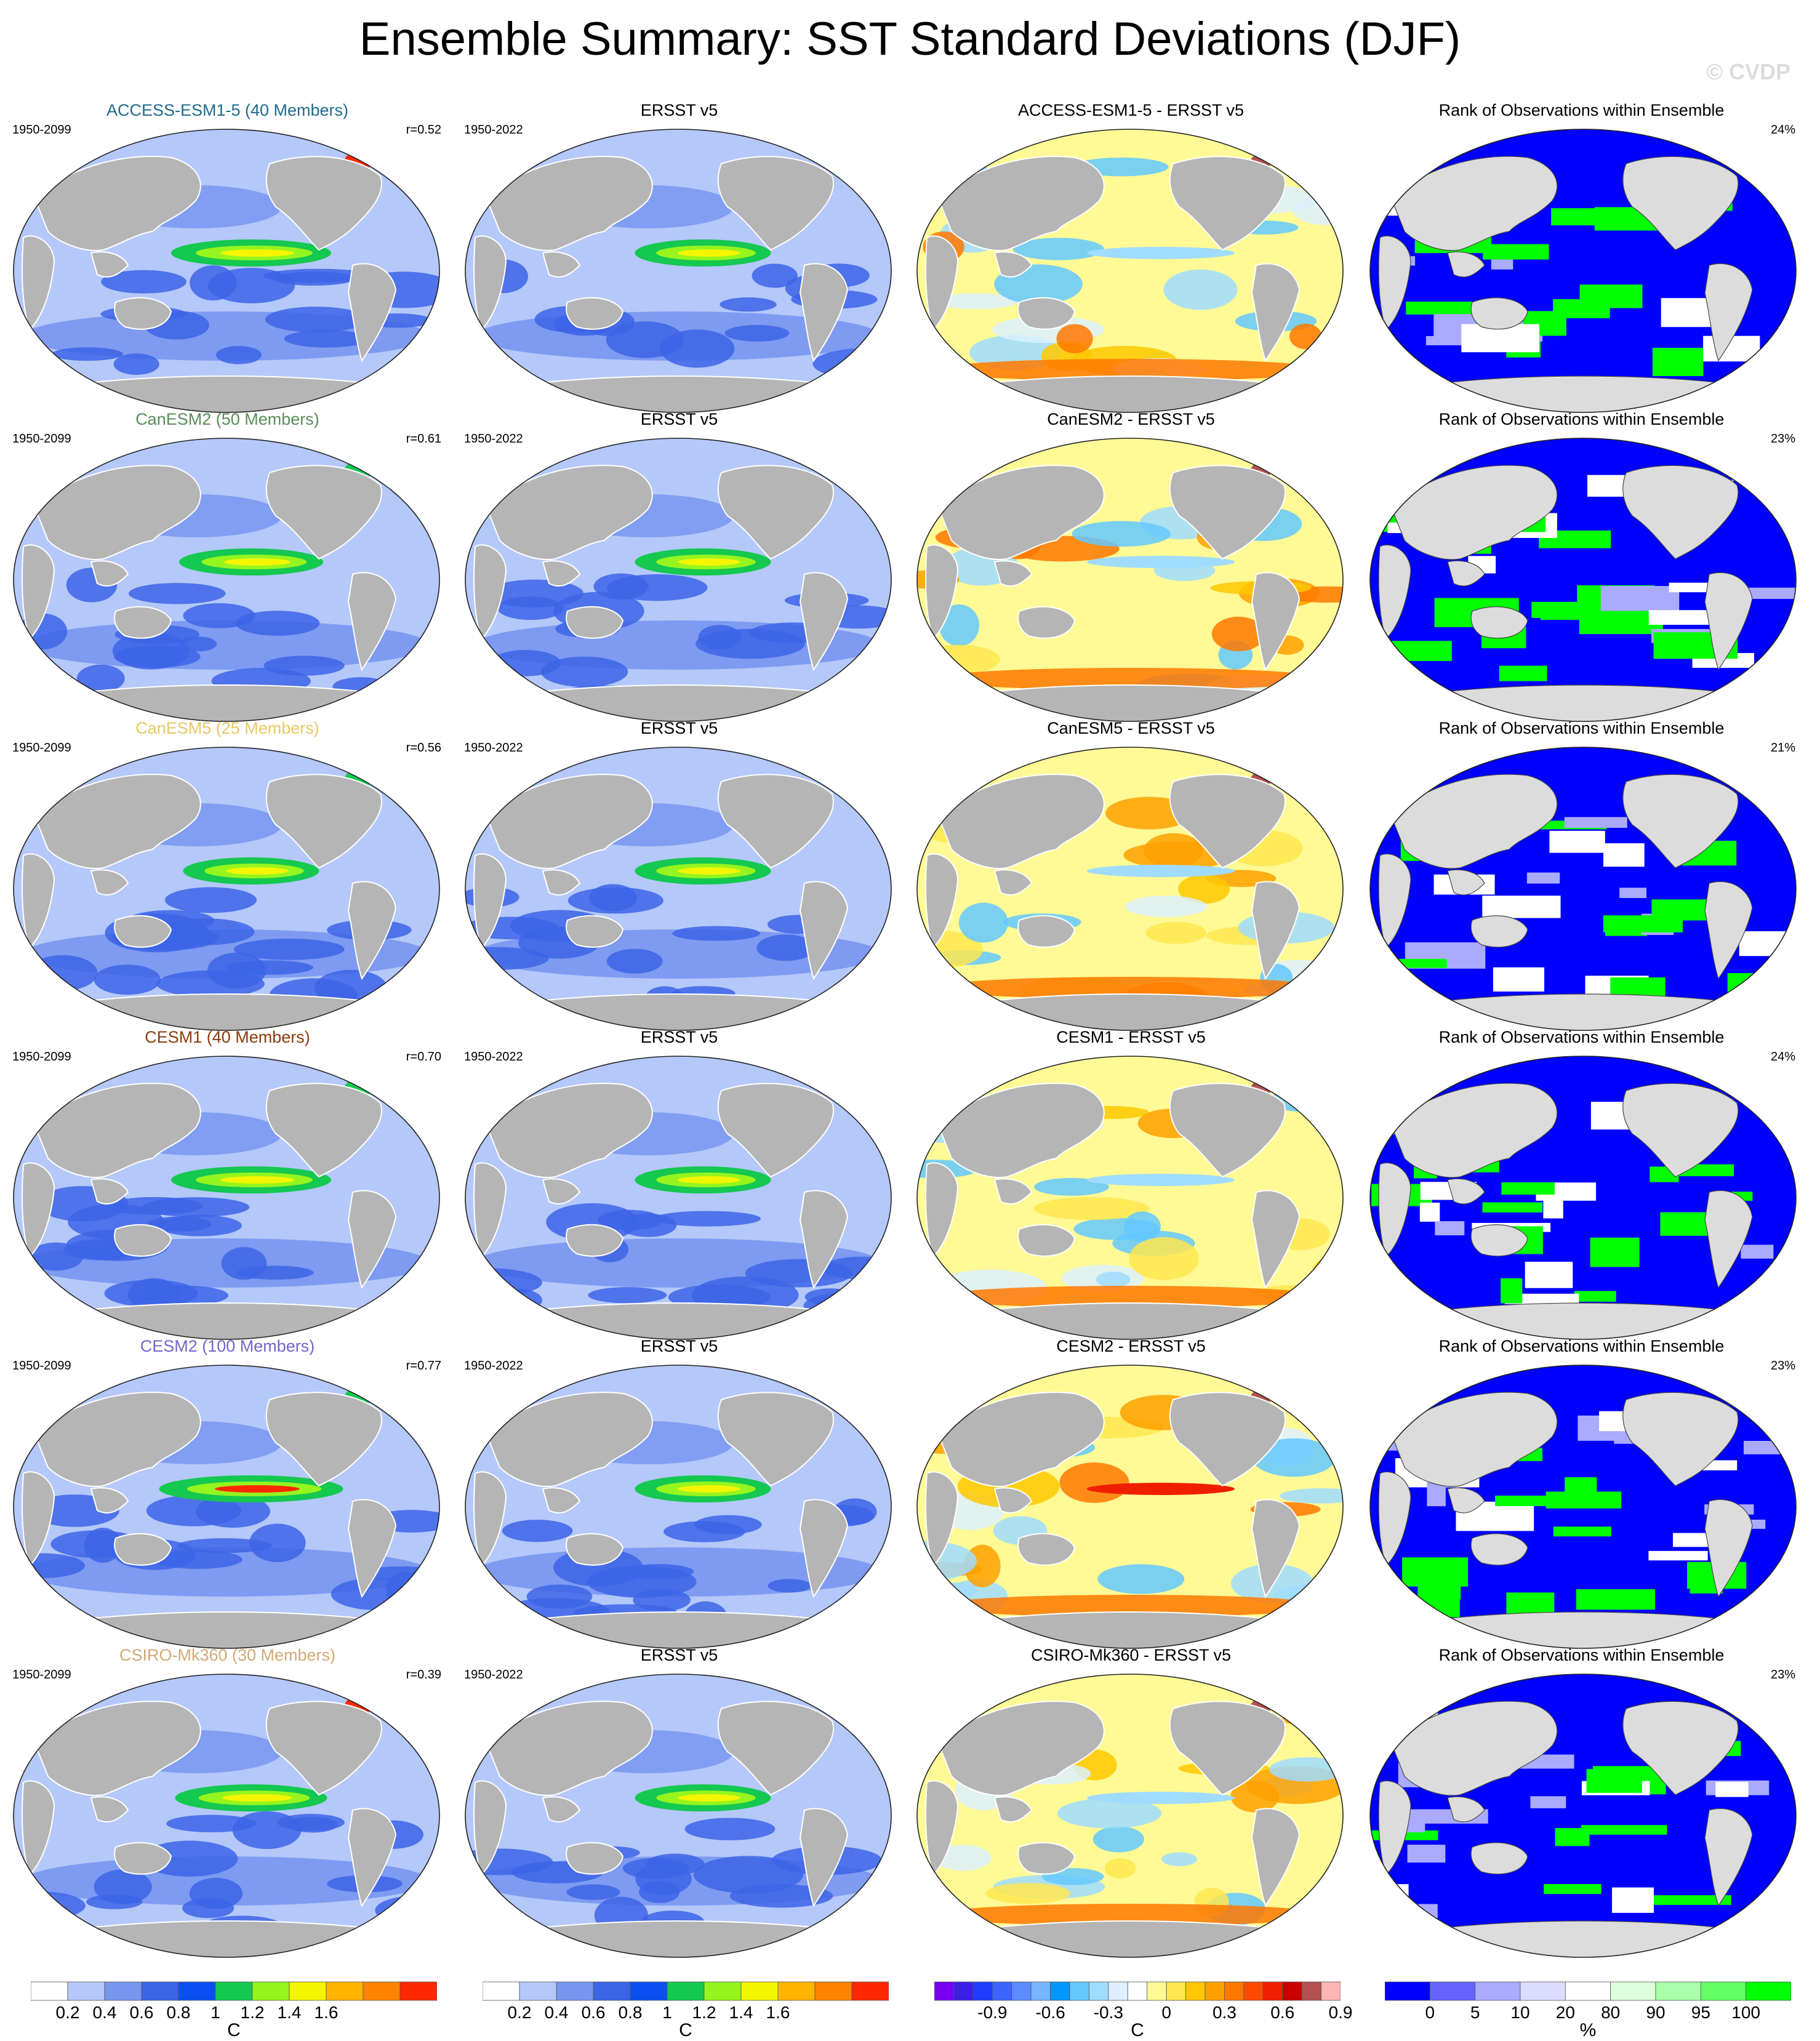 This screenshot has height=2041, width=1820. What do you see at coordinates (1581, 875) in the screenshot?
I see `panel-rank-row3: Rank of Observations within Ensemble 21%` at bounding box center [1581, 875].